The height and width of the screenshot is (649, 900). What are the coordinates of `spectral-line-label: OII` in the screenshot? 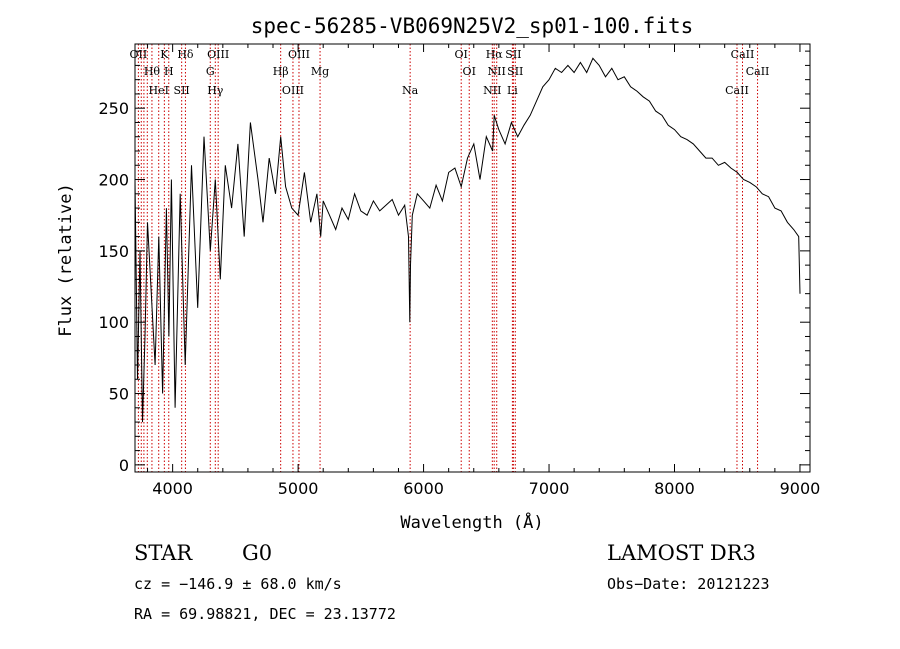 It's located at (139, 54).